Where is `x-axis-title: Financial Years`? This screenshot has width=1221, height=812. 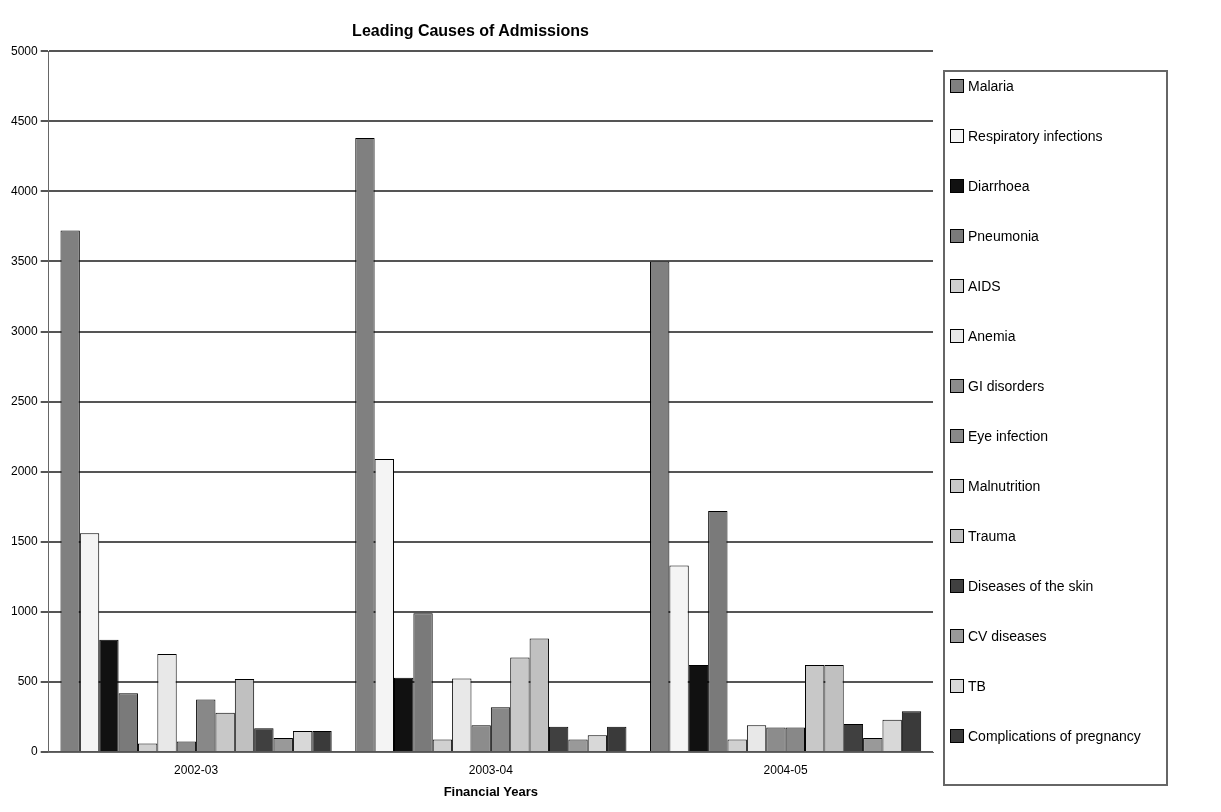
x-axis-title: Financial Years is located at coordinates (491, 791).